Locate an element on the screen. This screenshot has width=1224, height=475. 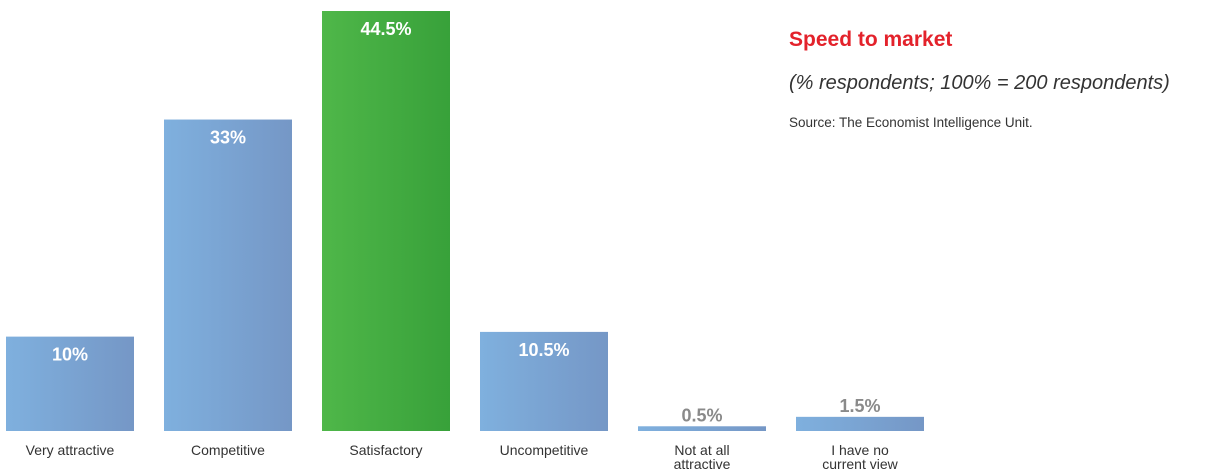
chart-subtitle: (% respondents; 100% = 200 respondents) is located at coordinates (979, 83).